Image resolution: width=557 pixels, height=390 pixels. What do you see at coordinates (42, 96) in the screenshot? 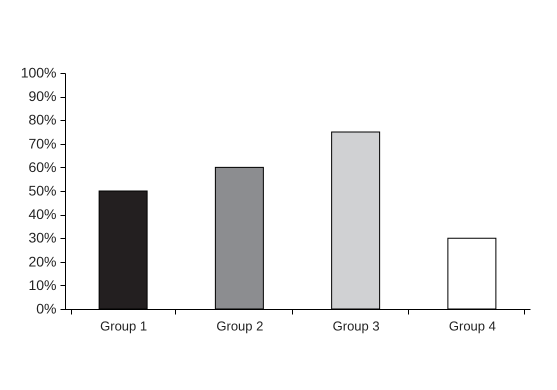
I see `y-tick-label: 90%` at bounding box center [42, 96].